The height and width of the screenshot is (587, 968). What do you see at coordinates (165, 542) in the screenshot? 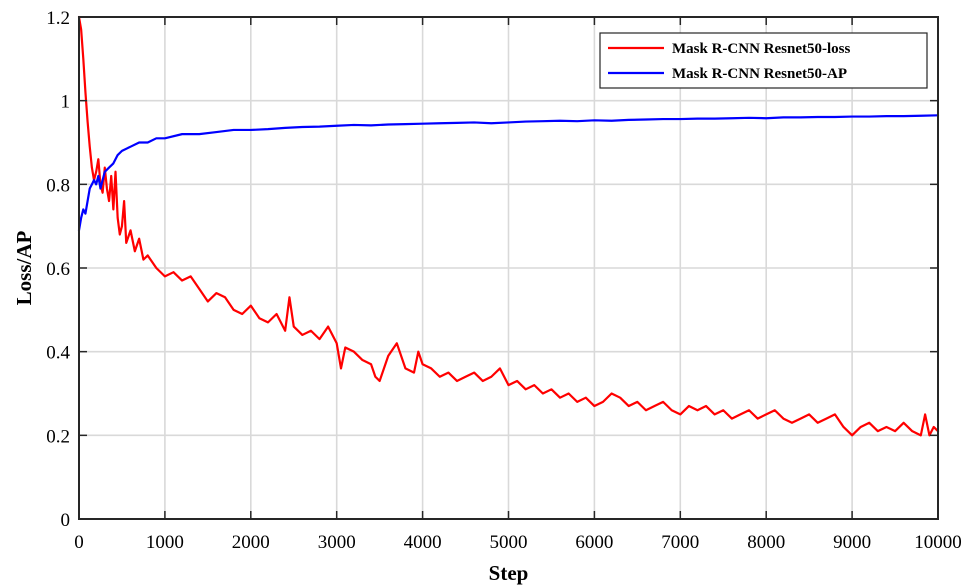
I see `x-tick-label: 1000` at bounding box center [165, 542].